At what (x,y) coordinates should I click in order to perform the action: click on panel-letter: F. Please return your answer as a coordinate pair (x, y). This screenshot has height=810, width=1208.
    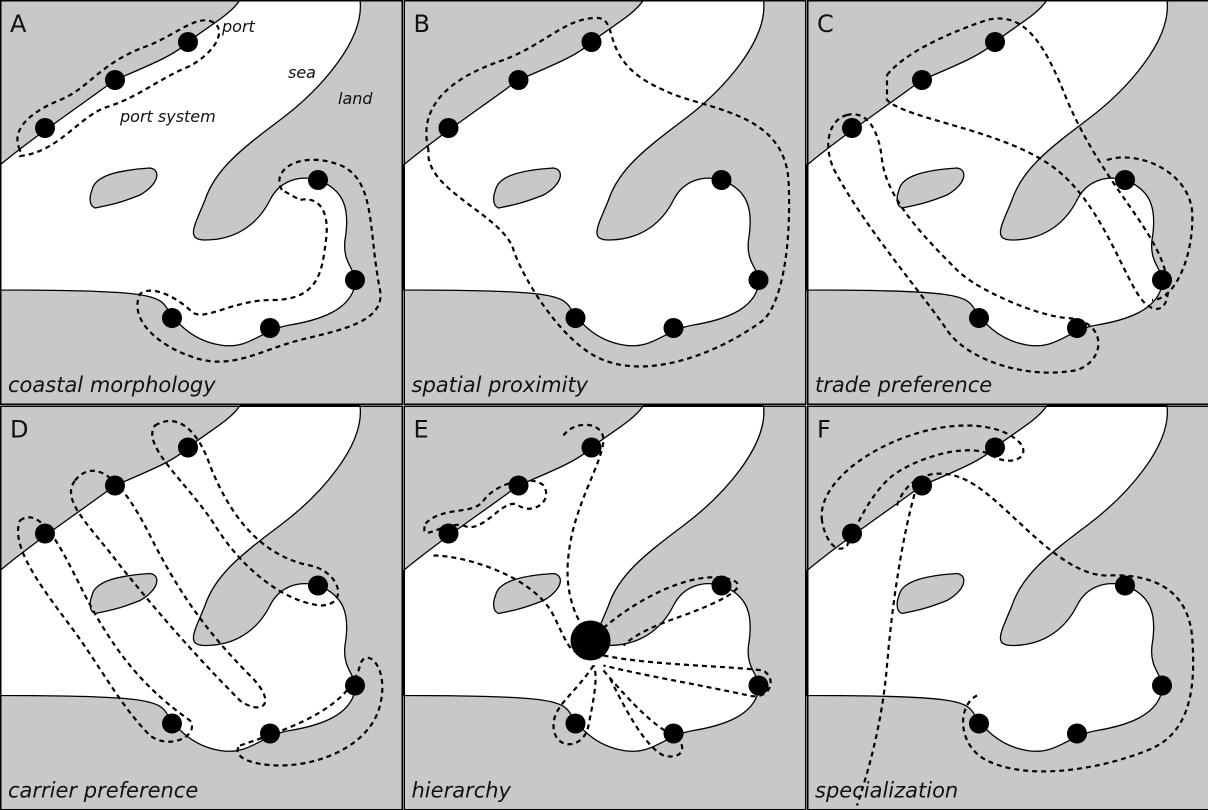
    Looking at the image, I should click on (824, 430).